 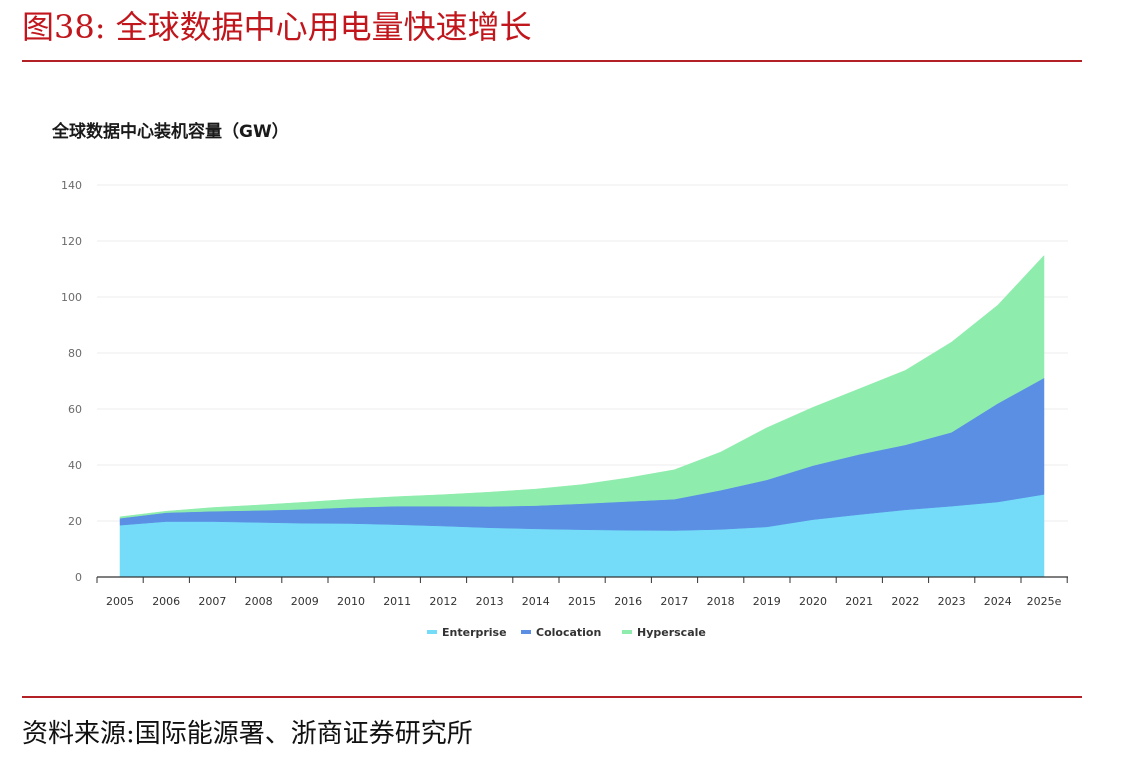 I want to click on x-tick-label: 2019, so click(x=767, y=601).